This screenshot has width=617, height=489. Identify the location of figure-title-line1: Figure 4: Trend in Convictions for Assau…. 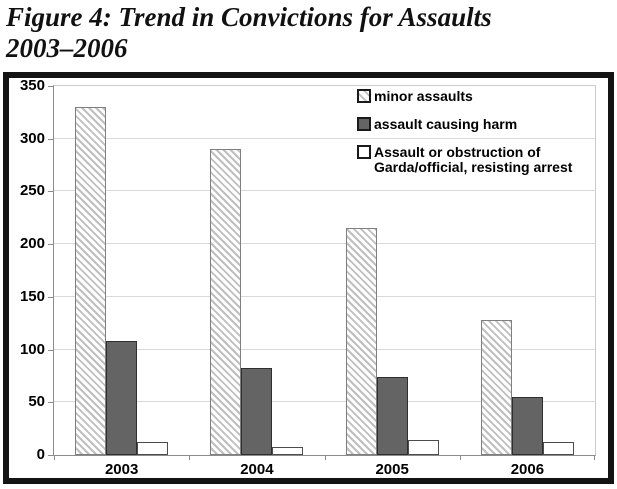
(249, 17).